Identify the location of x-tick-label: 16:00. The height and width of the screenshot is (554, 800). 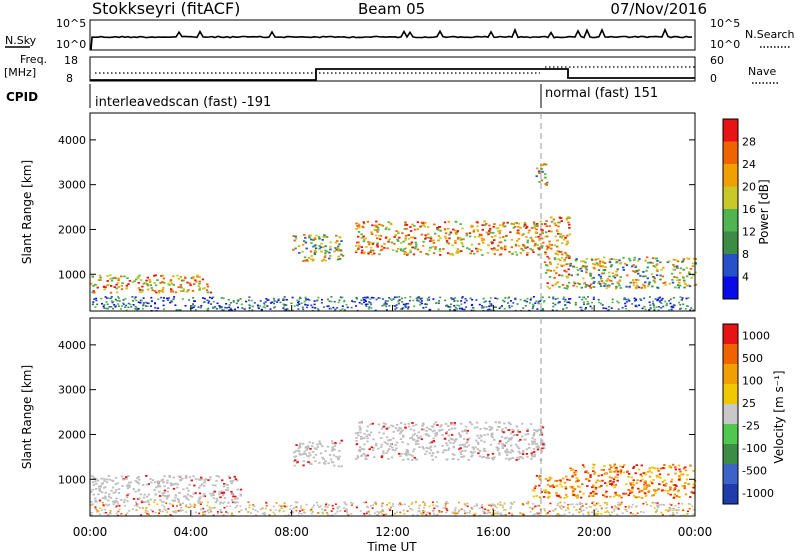
(493, 532).